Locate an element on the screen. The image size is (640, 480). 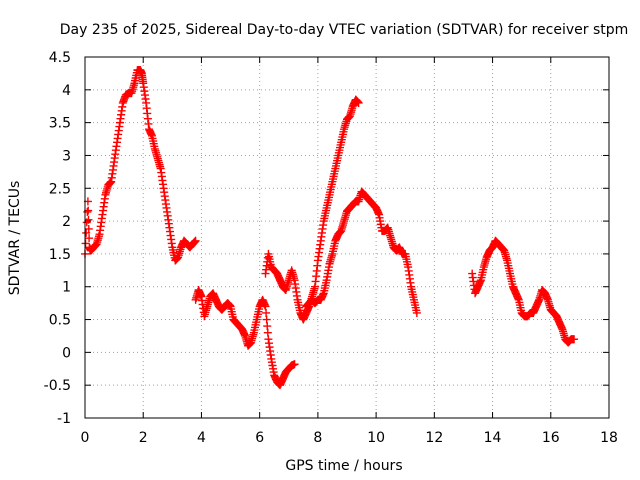
x-tick-label: 10 is located at coordinates (376, 438).